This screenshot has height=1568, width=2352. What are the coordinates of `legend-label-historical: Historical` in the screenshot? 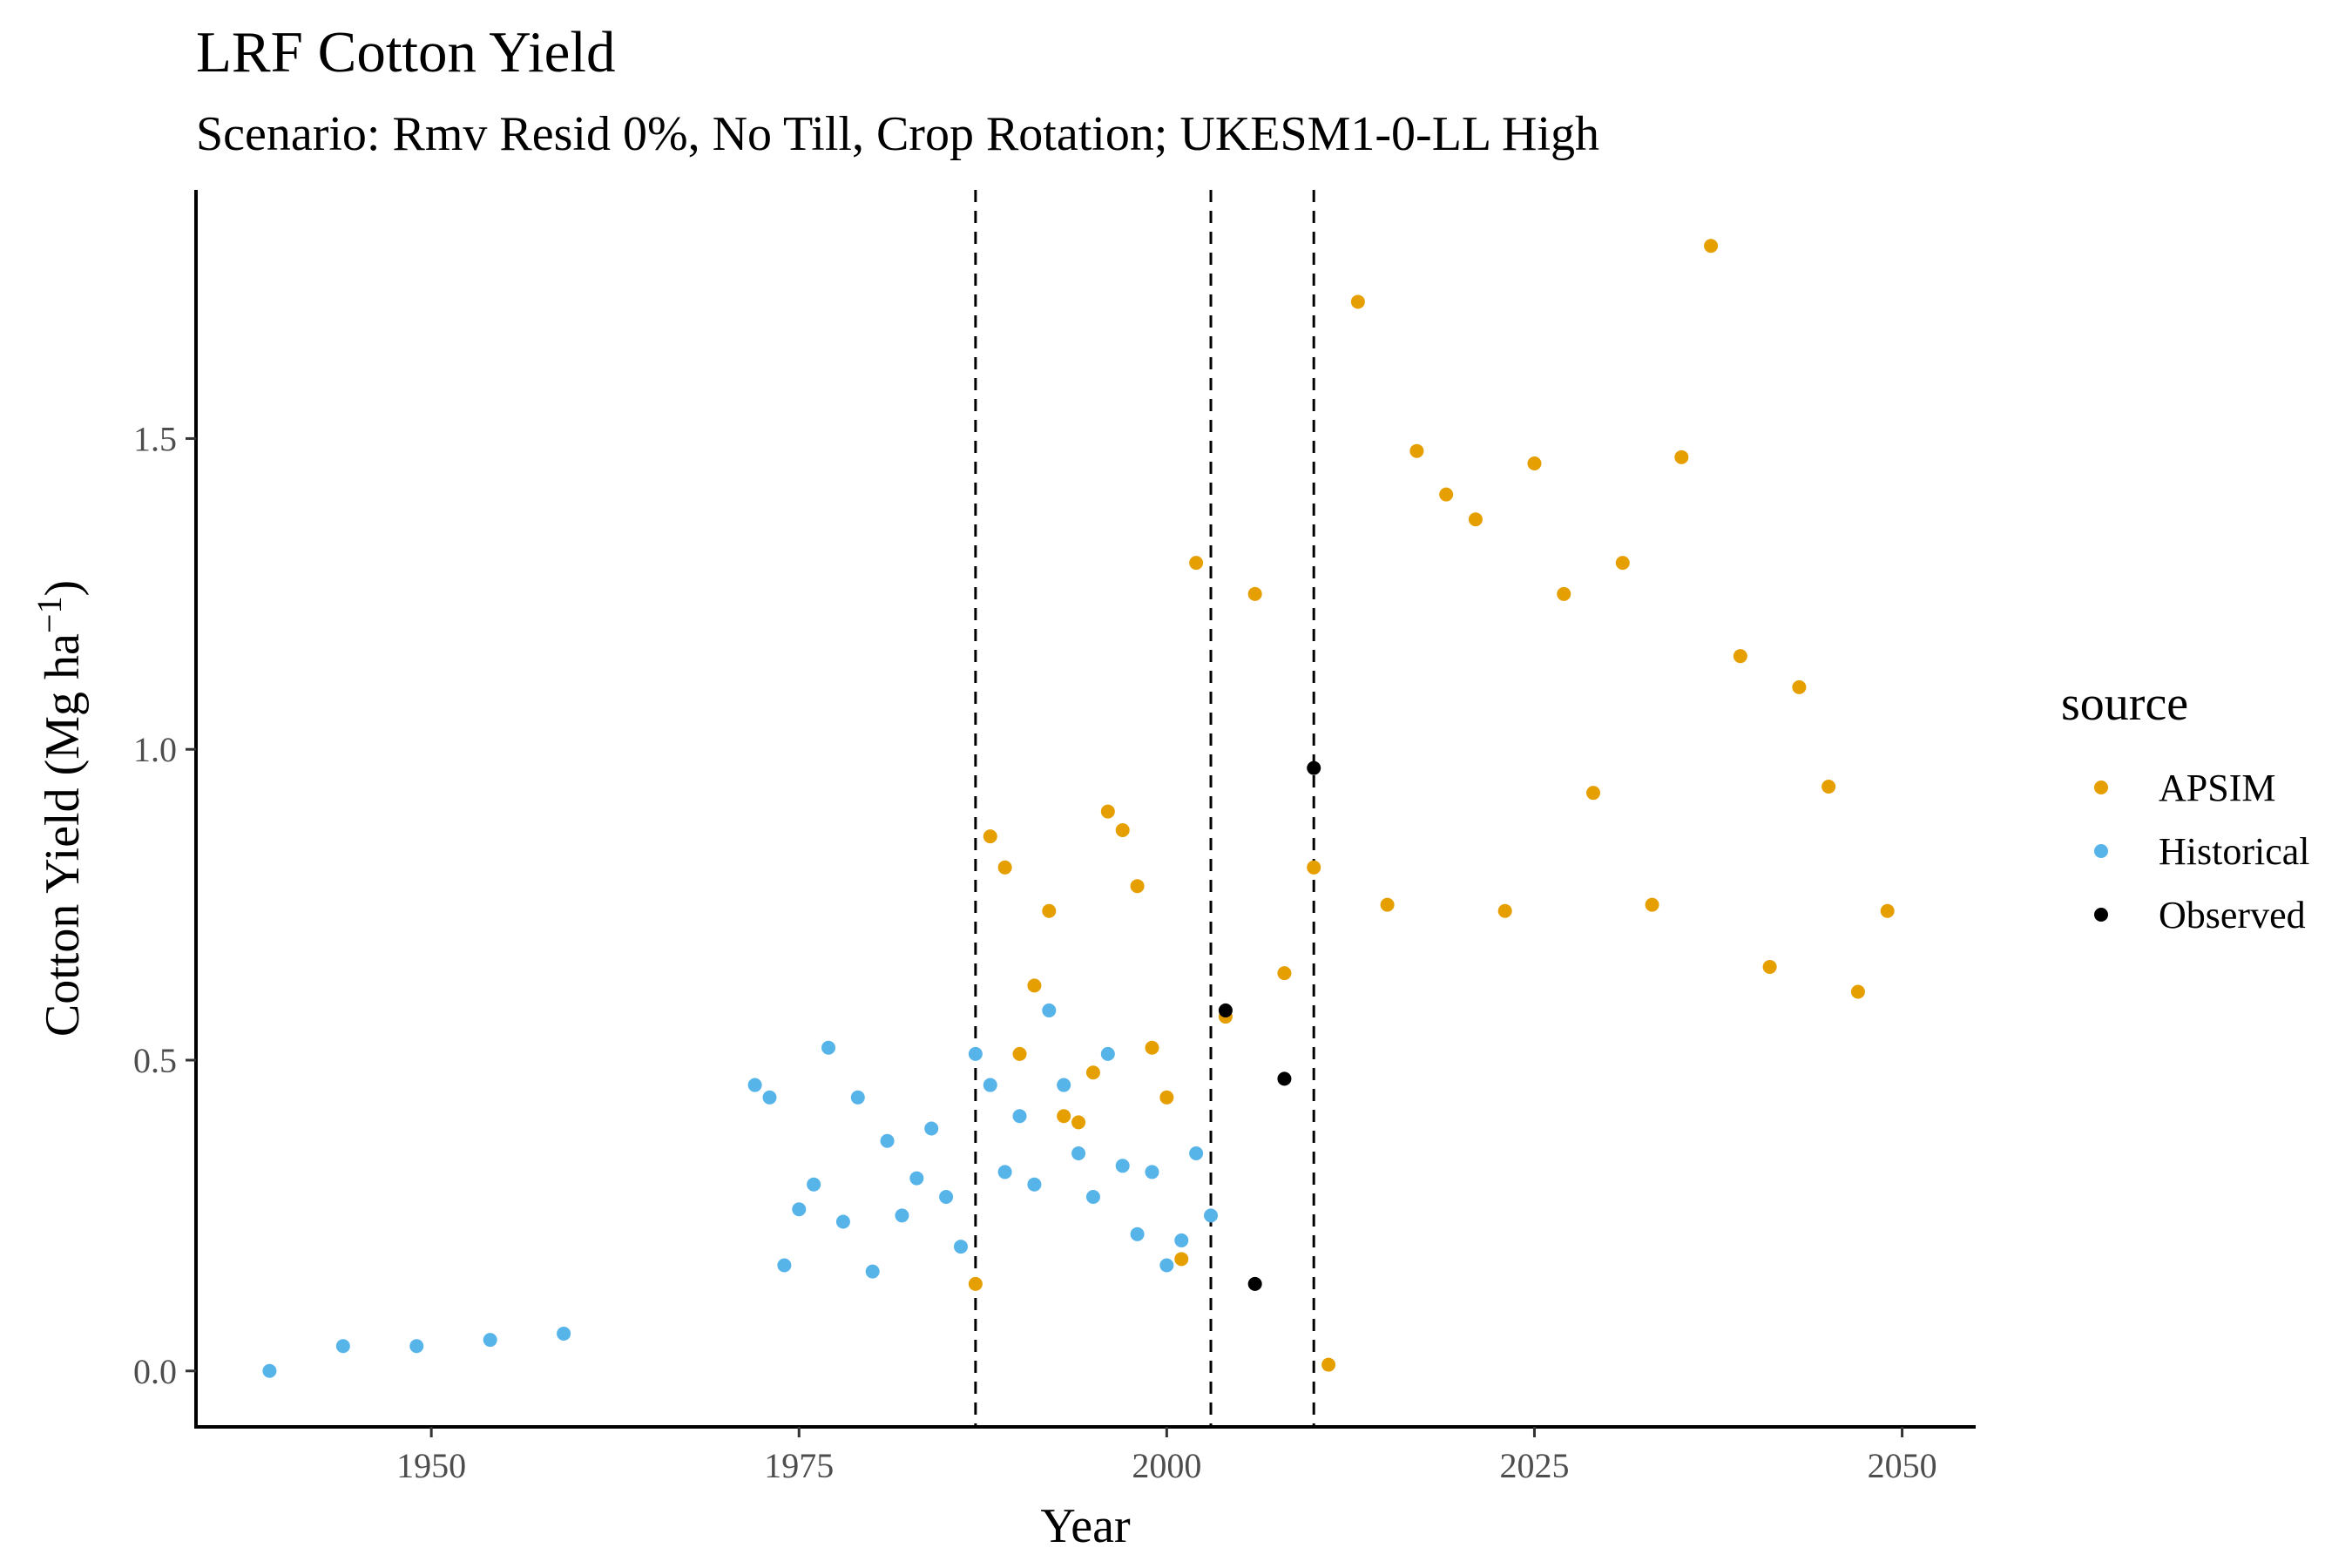 It's located at (2234, 851).